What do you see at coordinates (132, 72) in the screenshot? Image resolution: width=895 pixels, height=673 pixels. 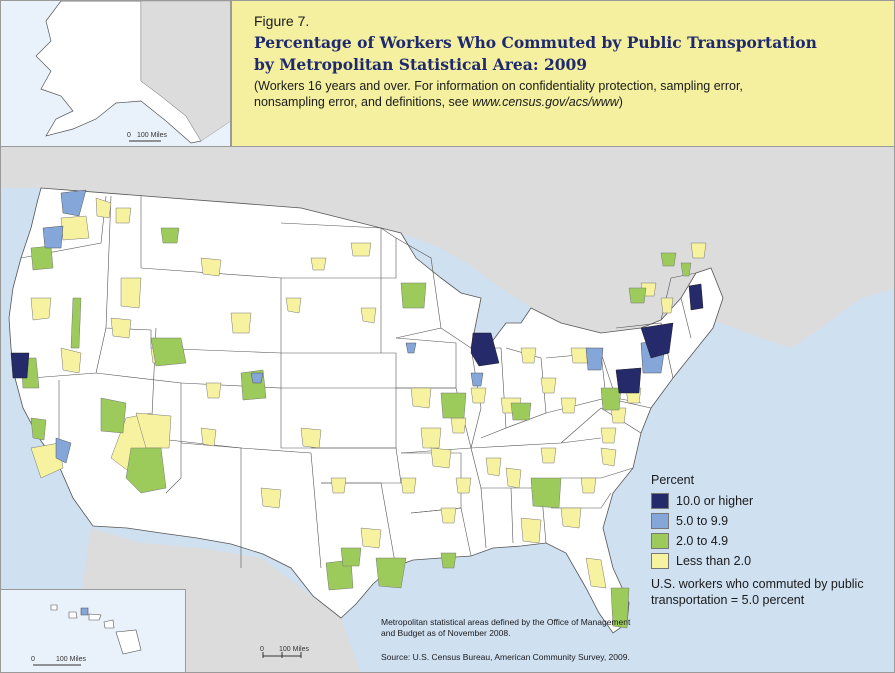 I see `alaska-map: 0 100 Miles` at bounding box center [132, 72].